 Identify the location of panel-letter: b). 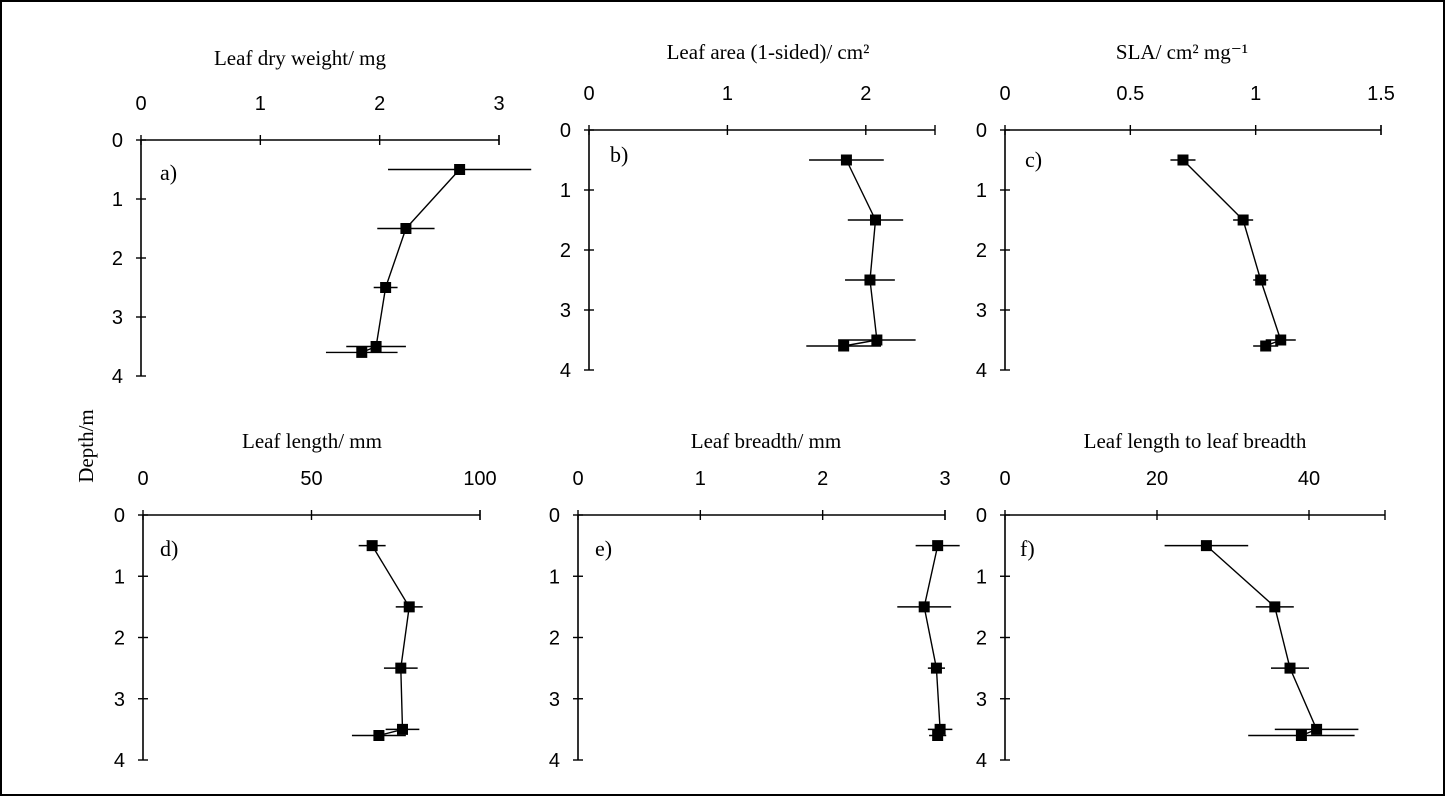
(619, 154).